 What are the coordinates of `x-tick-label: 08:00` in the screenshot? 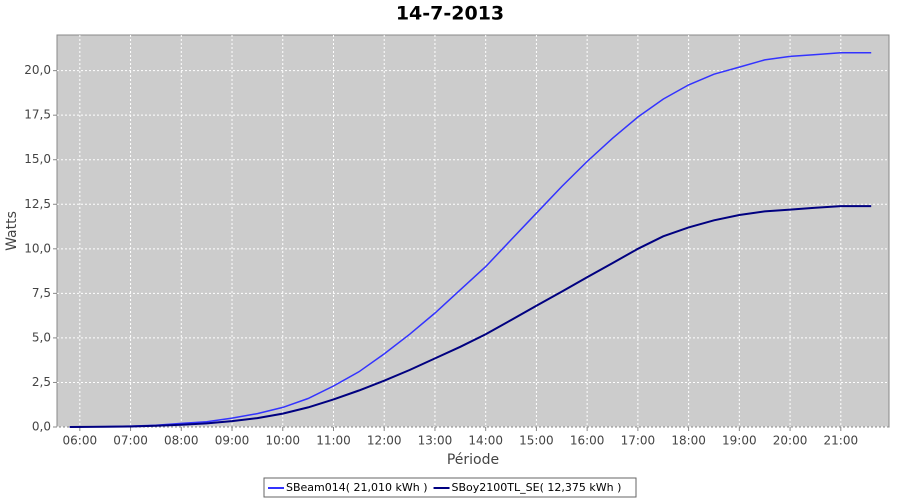 It's located at (181, 441).